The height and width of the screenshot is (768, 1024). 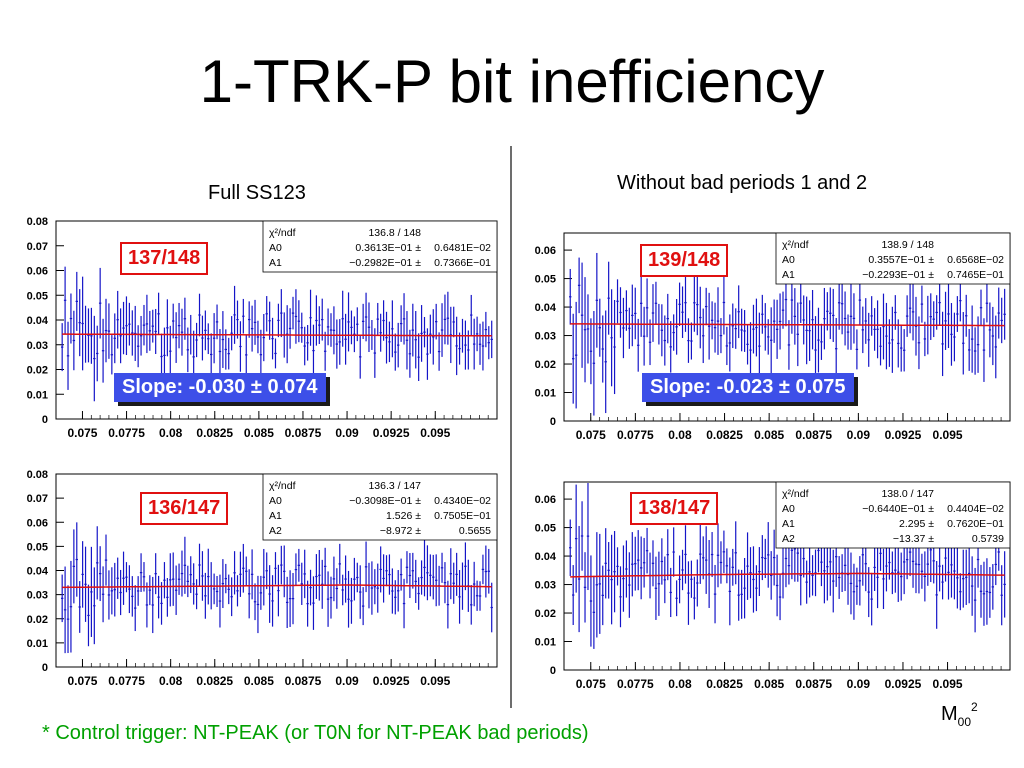 What do you see at coordinates (394, 486) in the screenshot?
I see `stats-value: 136.3 / 147` at bounding box center [394, 486].